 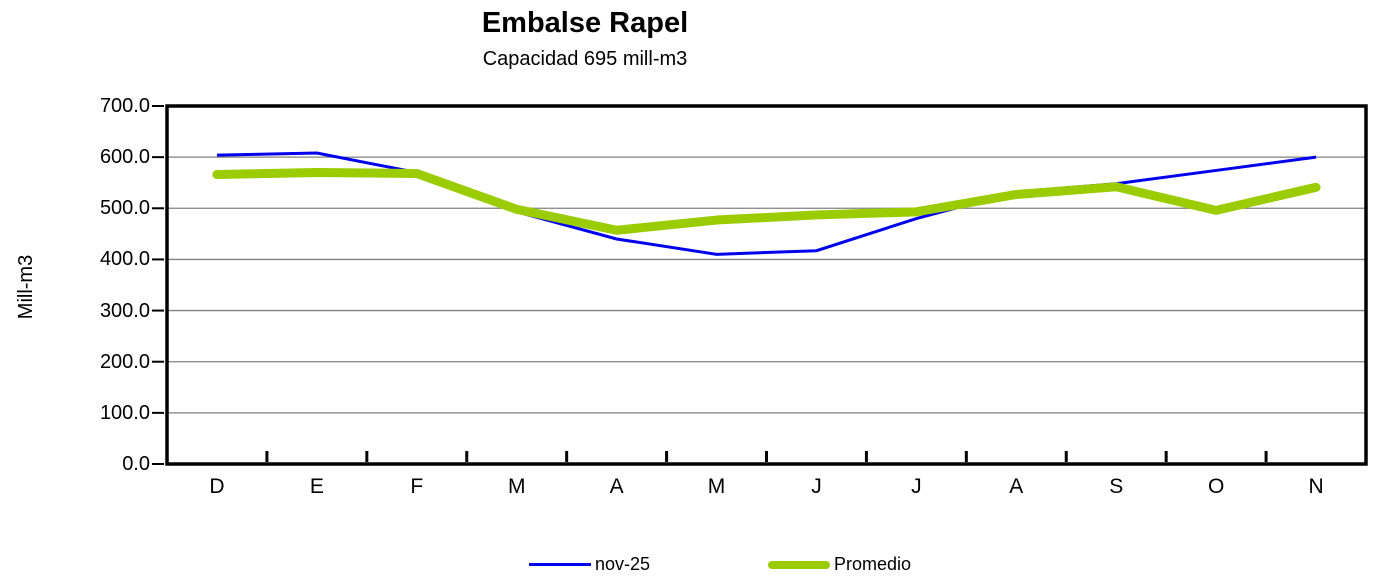 I want to click on x-tick-label-10-O: O, so click(x=1216, y=486).